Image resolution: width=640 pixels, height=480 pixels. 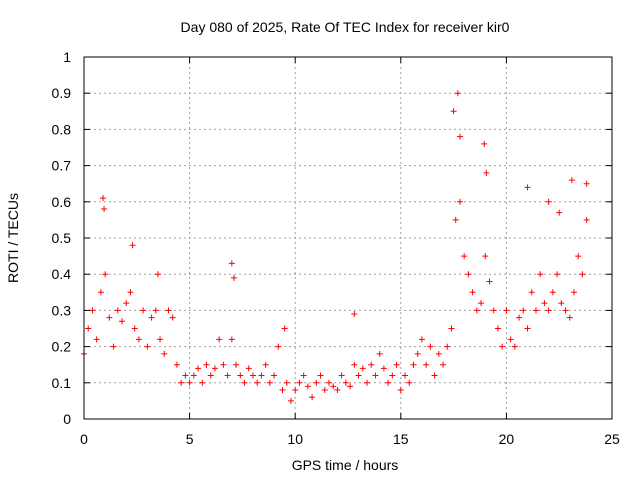 I want to click on y-tick-label: 0, so click(x=67, y=419).